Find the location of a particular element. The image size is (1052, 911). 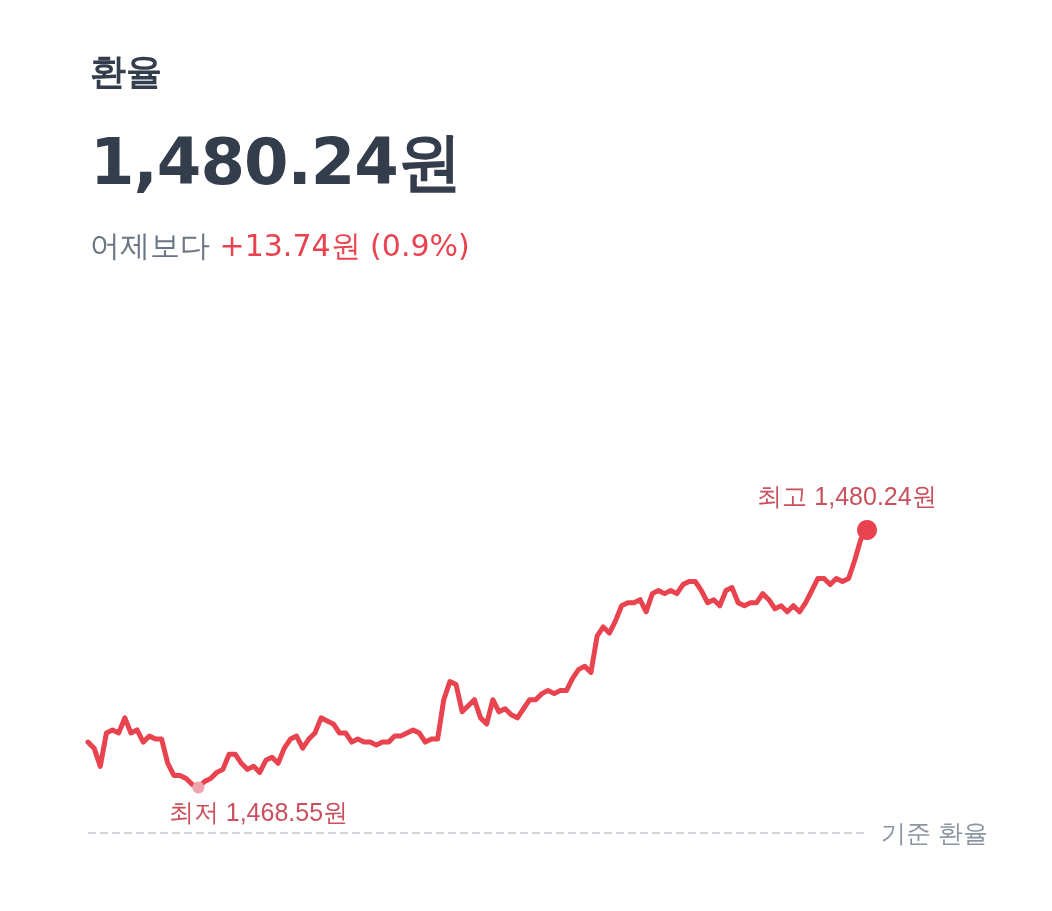

chart-title: 환율 is located at coordinates (126, 72).